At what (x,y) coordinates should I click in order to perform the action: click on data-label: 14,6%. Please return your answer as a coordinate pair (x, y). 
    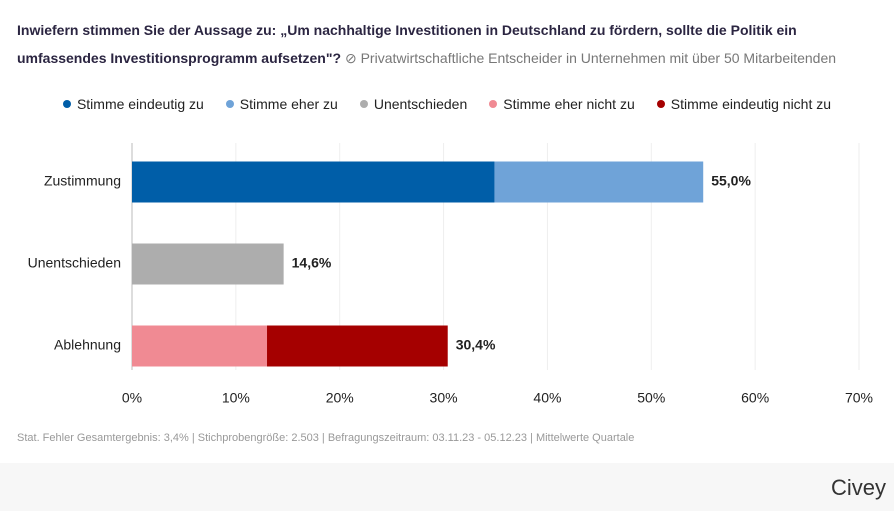
    Looking at the image, I should click on (312, 263).